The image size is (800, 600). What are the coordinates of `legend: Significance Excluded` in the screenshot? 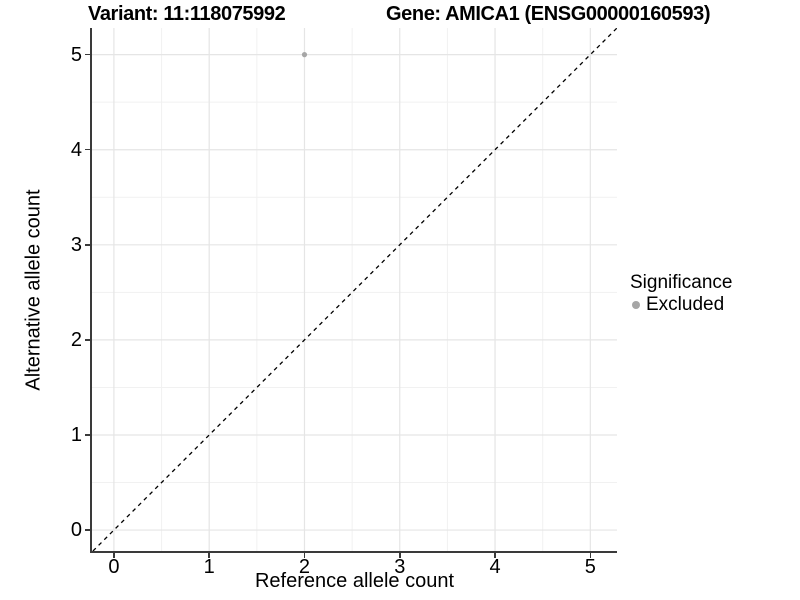 It's located at (681, 293).